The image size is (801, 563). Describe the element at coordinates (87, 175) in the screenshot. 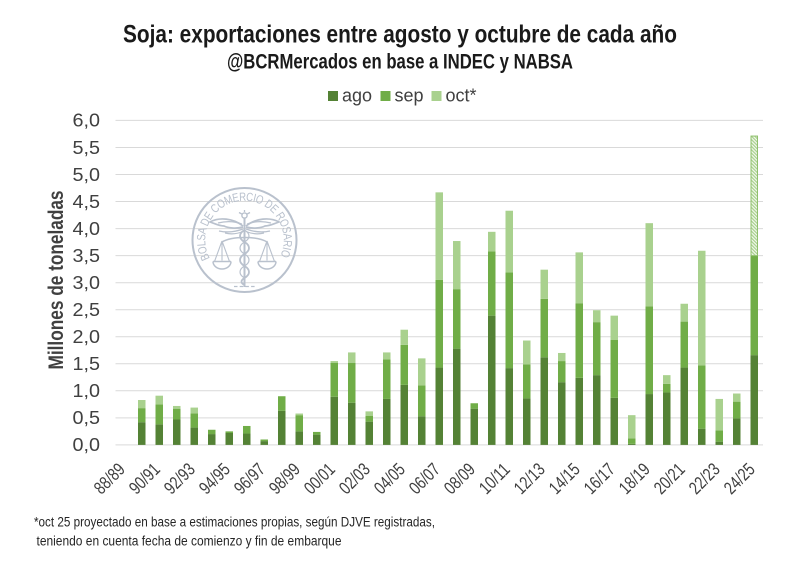

I see `svg-text: 5,0` at that location.